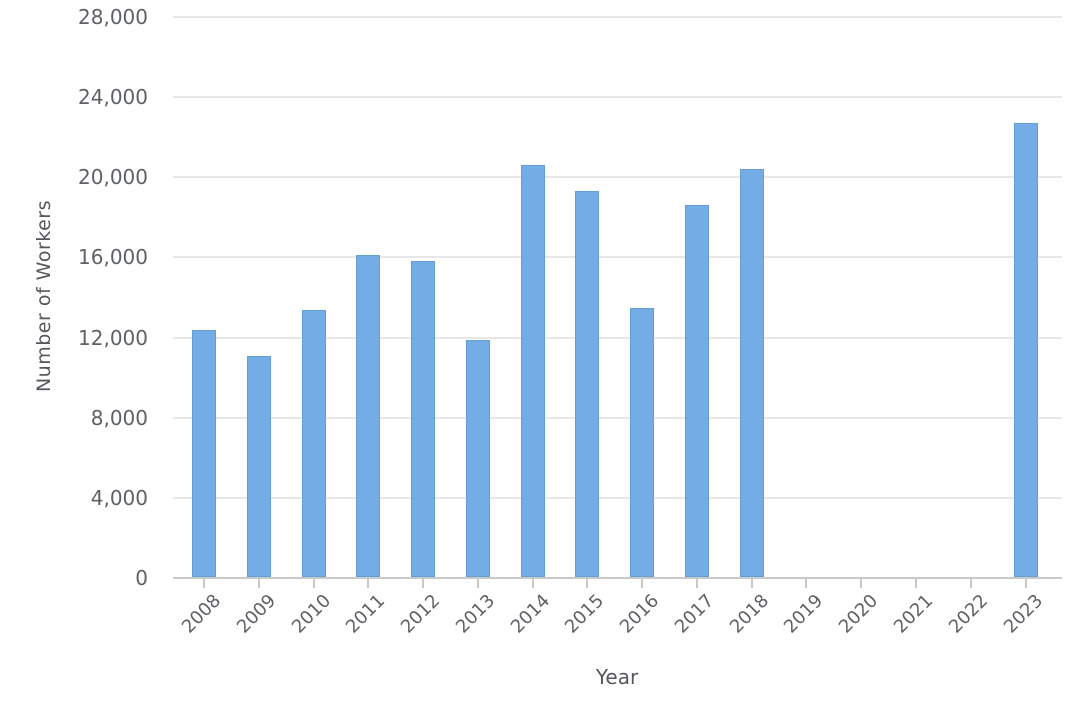 Image resolution: width=1080 pixels, height=720 pixels. I want to click on bar-2011, so click(368, 416).